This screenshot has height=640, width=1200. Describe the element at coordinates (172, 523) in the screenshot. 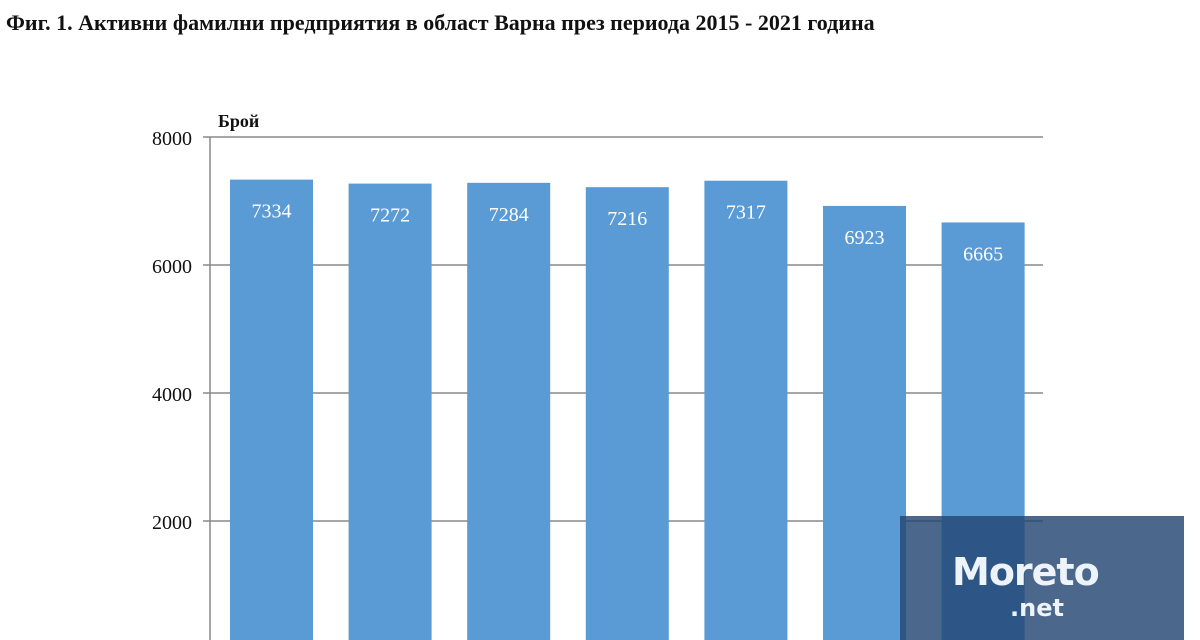

I see `y-tick-label: 2000` at that location.